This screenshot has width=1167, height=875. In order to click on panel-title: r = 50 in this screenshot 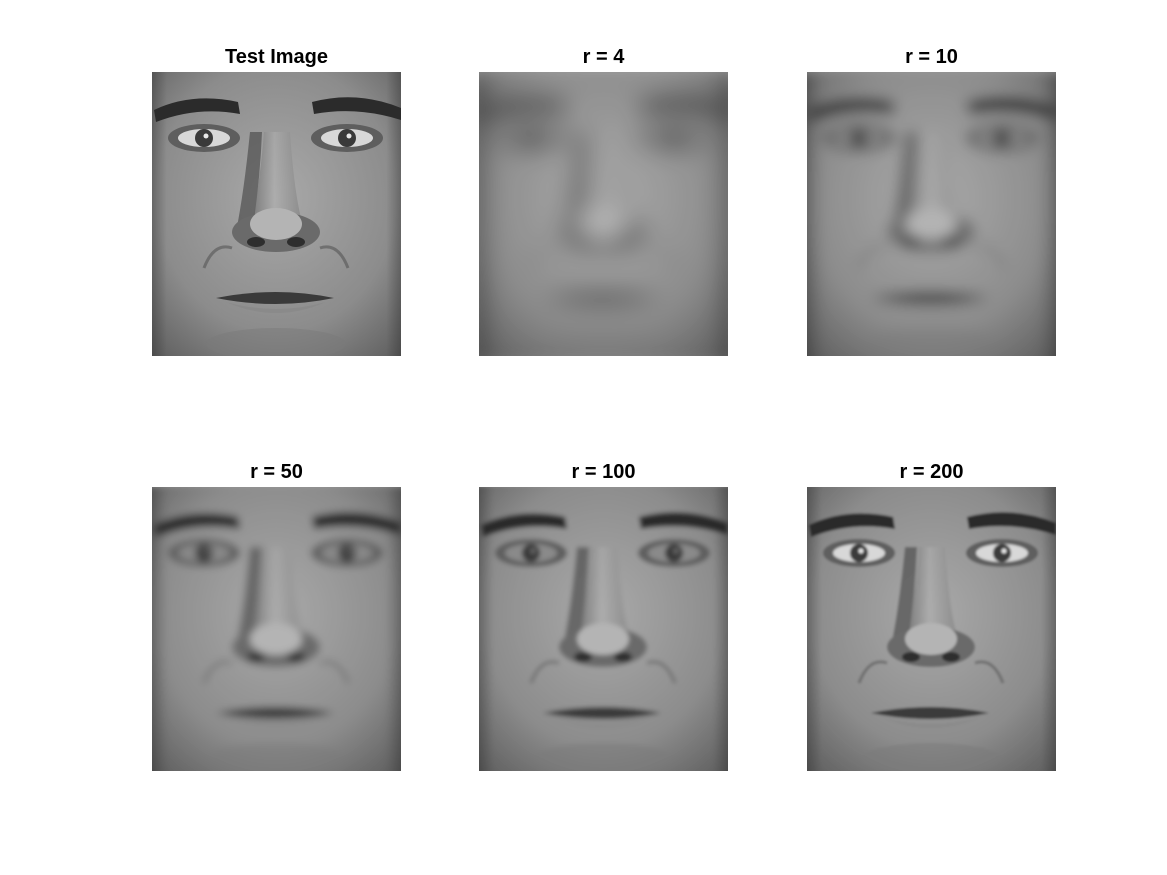, I will do `click(276, 472)`.